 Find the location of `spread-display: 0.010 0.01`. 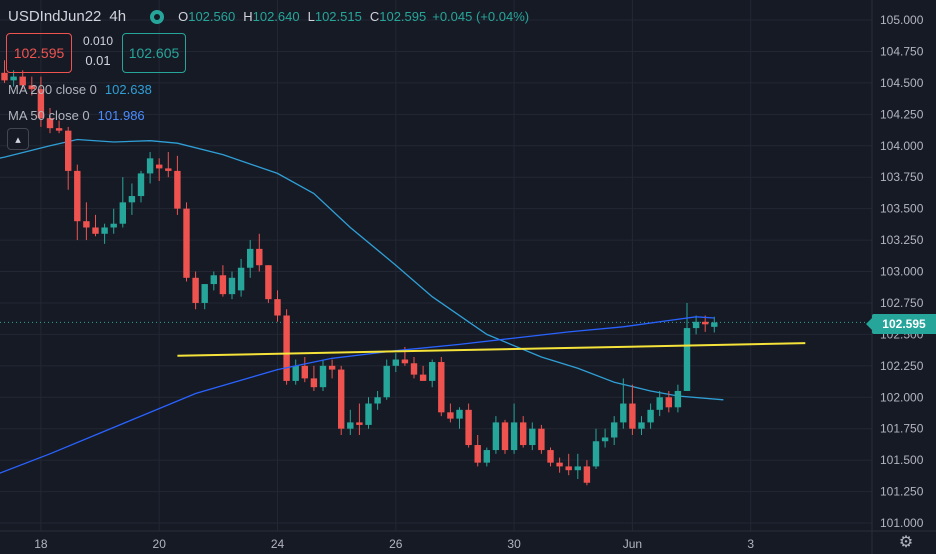

spread-display: 0.010 0.01 is located at coordinates (98, 51).